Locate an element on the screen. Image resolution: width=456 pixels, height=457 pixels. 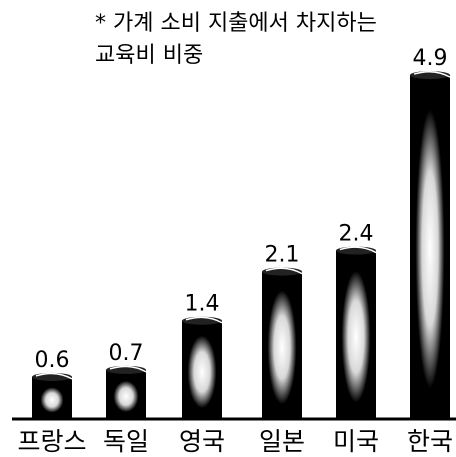
category-label: 미국 is located at coordinates (356, 441).